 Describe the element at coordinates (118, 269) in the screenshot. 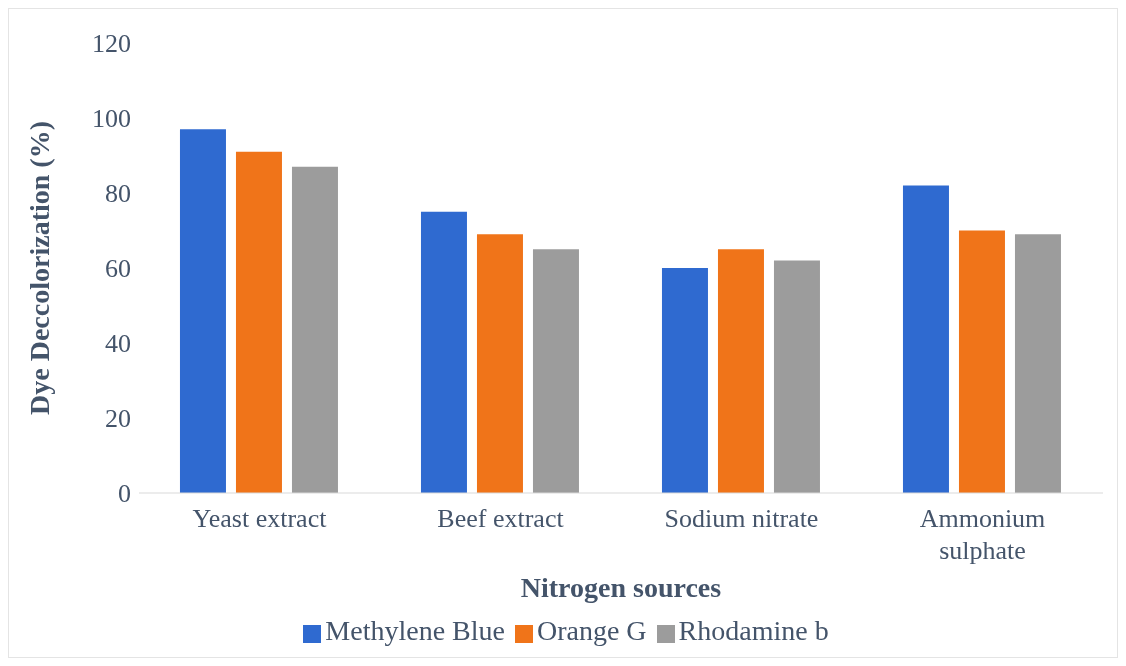

I see `y-tick-label: 60` at that location.